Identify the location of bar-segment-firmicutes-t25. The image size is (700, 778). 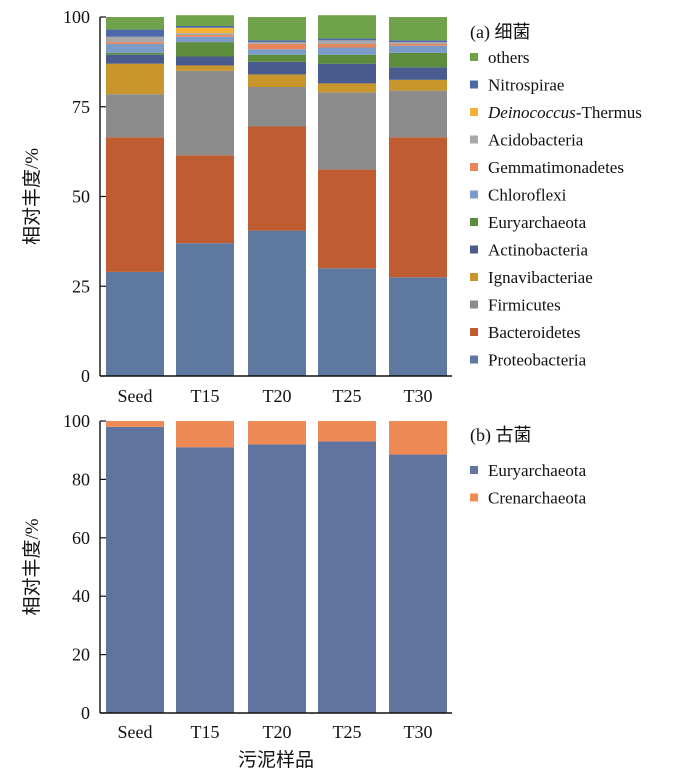
(347, 131).